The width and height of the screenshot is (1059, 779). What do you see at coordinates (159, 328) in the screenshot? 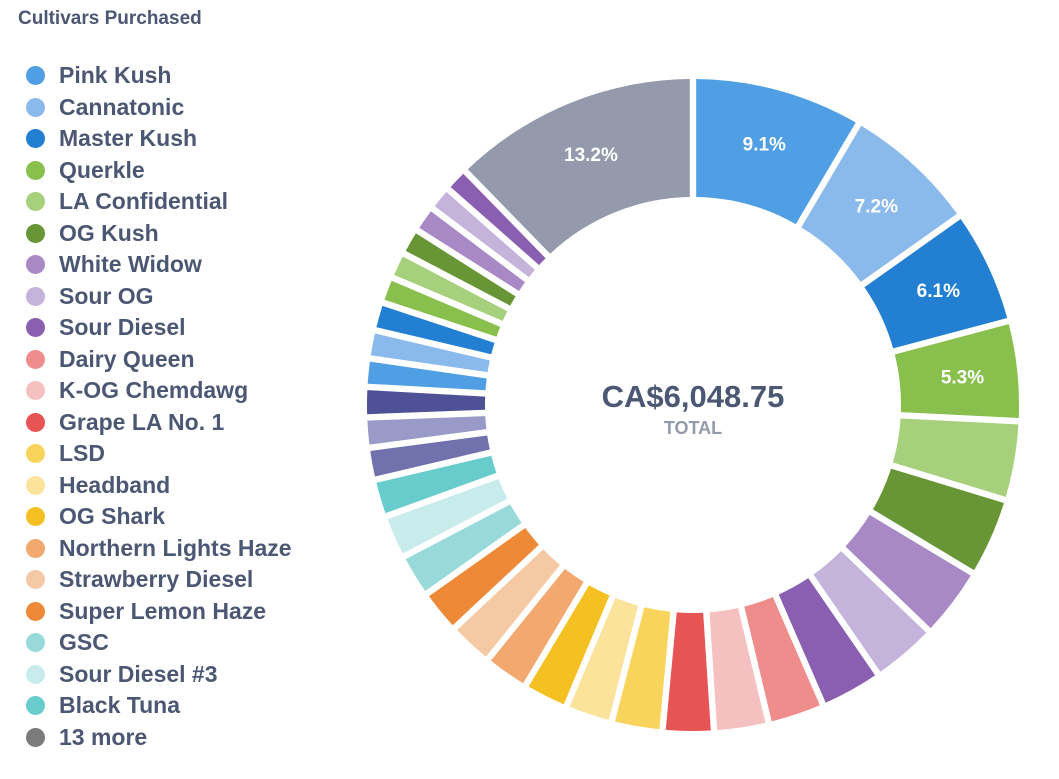
I see `legend-item: Sour Diesel` at bounding box center [159, 328].